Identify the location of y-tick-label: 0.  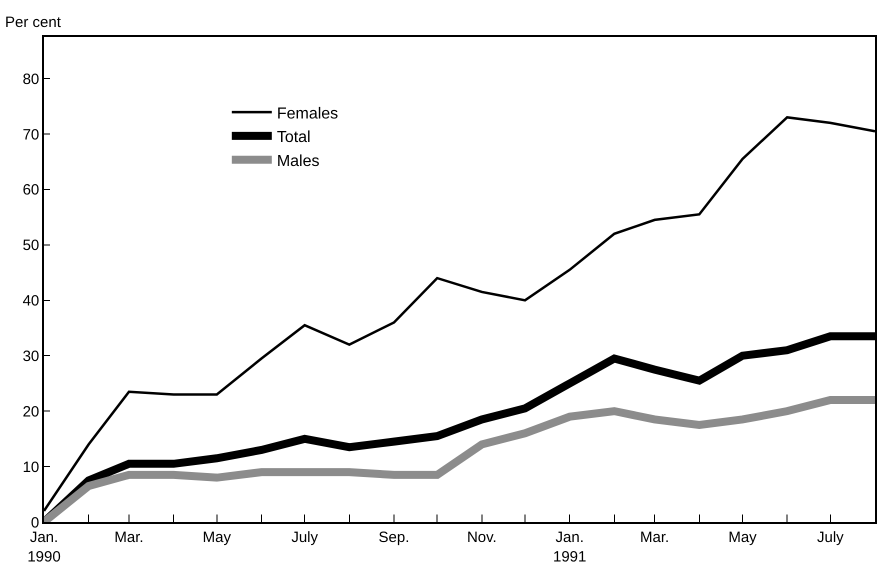
(35, 523).